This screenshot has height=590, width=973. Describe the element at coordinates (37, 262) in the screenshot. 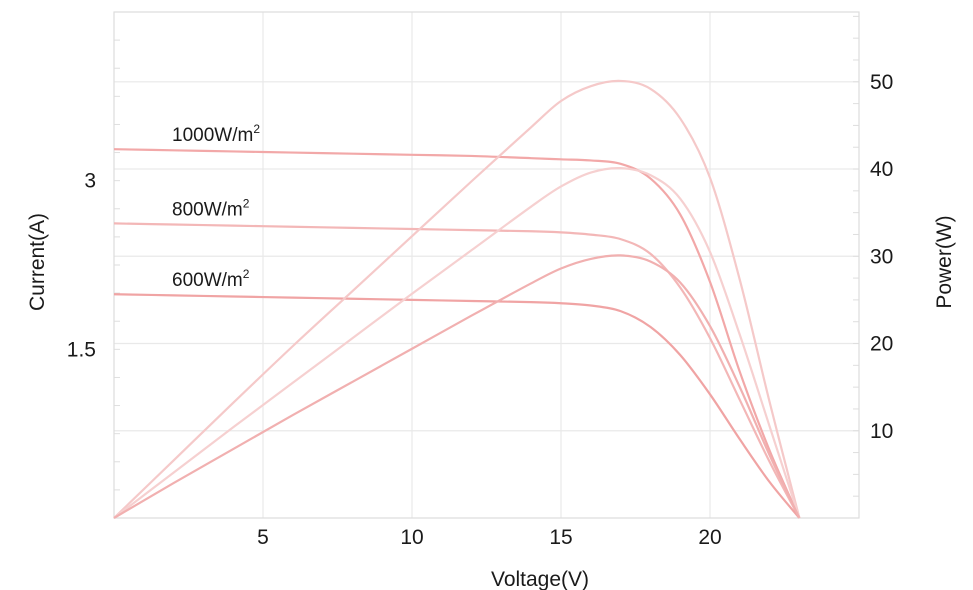

I see `y-left-axis-title: Current(A)` at that location.